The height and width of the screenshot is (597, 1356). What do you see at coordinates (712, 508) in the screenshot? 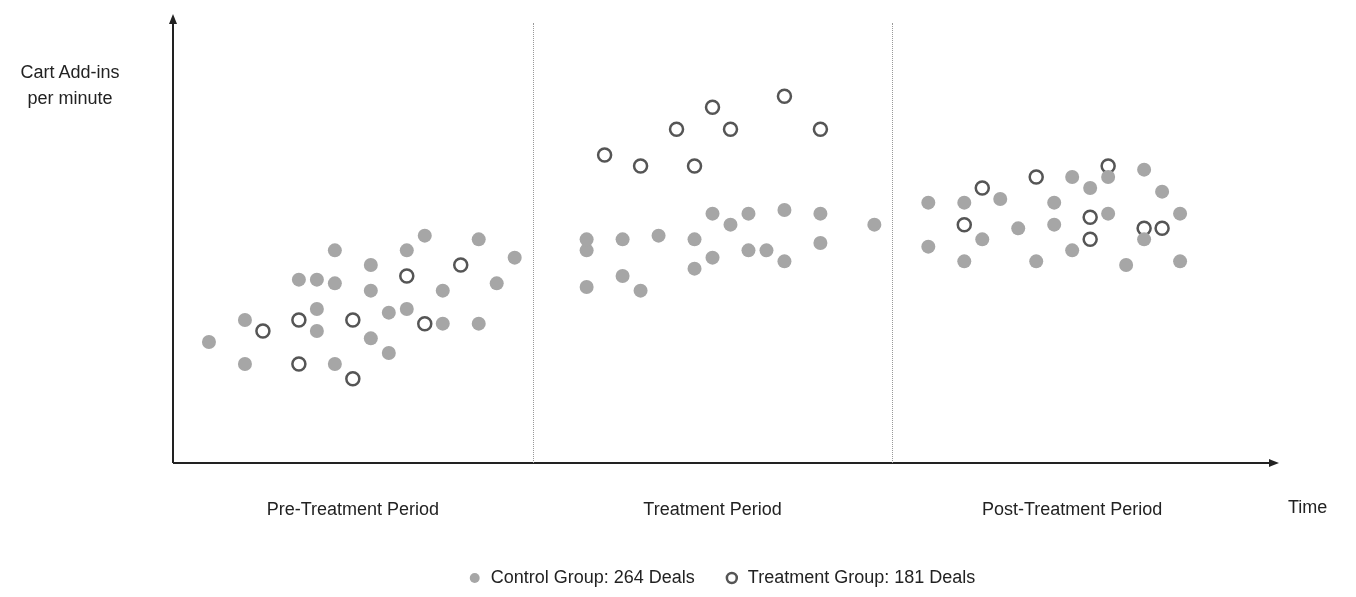
I see `x-tick-label: Treatment Period` at bounding box center [712, 508].